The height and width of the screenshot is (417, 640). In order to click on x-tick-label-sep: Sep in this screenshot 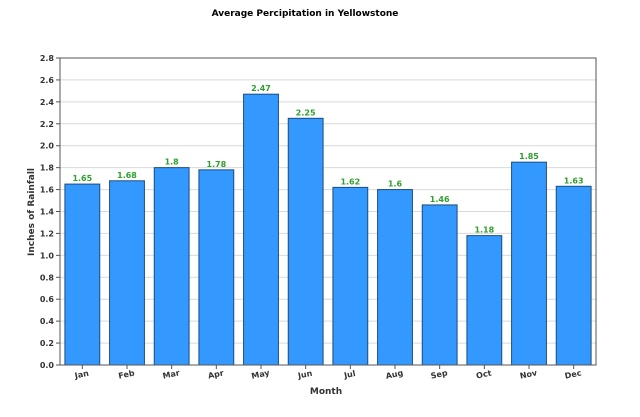, I will do `click(439, 374)`.